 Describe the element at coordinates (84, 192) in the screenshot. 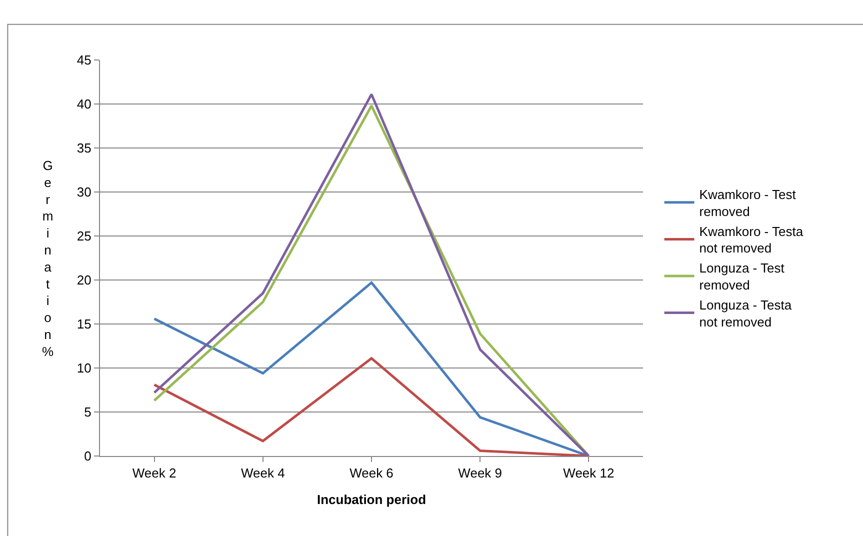

I see `y-tick-label: 30` at that location.